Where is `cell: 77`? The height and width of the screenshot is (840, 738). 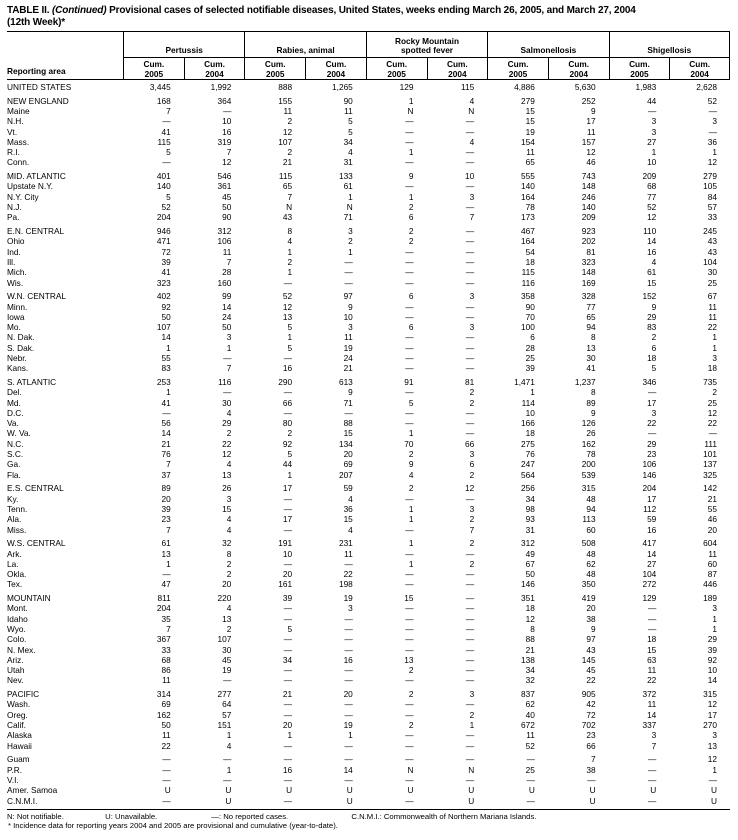 cell: 77 is located at coordinates (591, 306).